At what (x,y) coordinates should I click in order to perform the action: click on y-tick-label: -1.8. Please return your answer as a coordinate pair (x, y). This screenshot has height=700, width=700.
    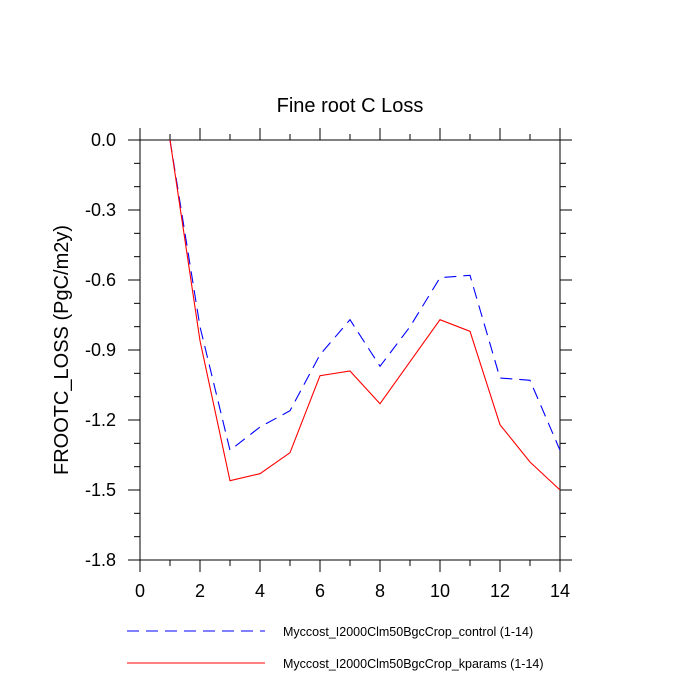
    Looking at the image, I should click on (100, 560).